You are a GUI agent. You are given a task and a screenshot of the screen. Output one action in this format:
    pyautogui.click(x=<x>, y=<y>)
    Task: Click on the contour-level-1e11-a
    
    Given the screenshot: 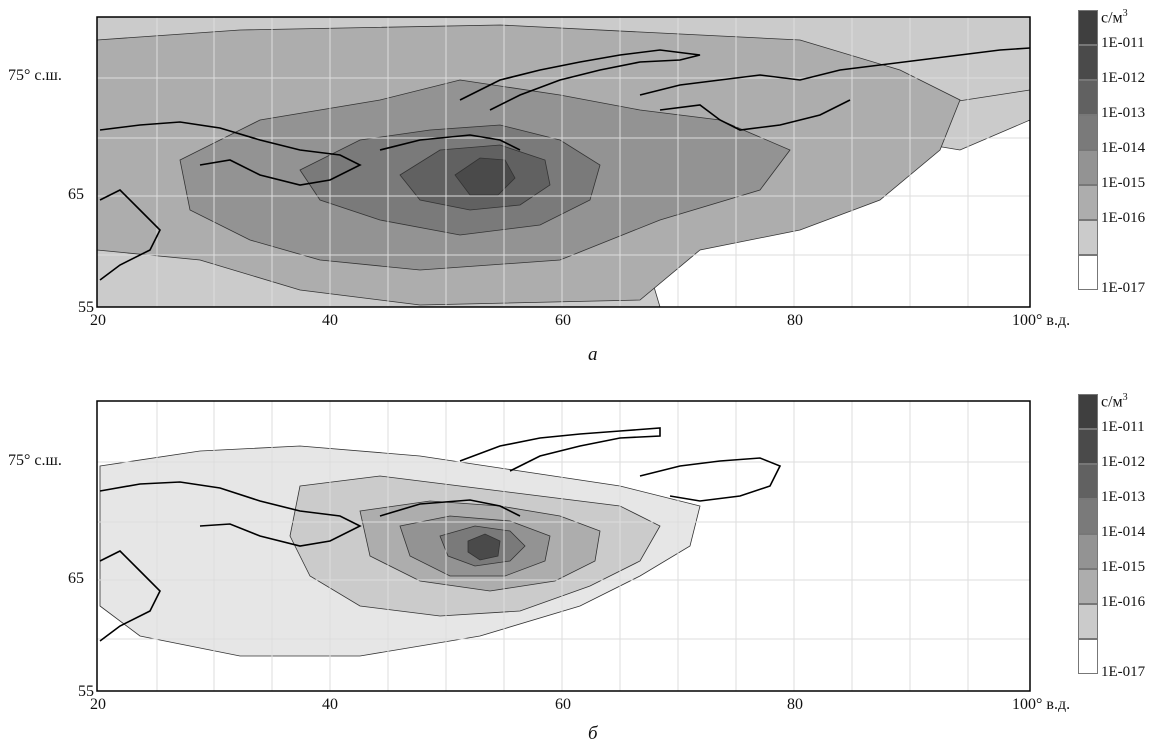 What is the action you would take?
    pyautogui.click(x=485, y=176)
    